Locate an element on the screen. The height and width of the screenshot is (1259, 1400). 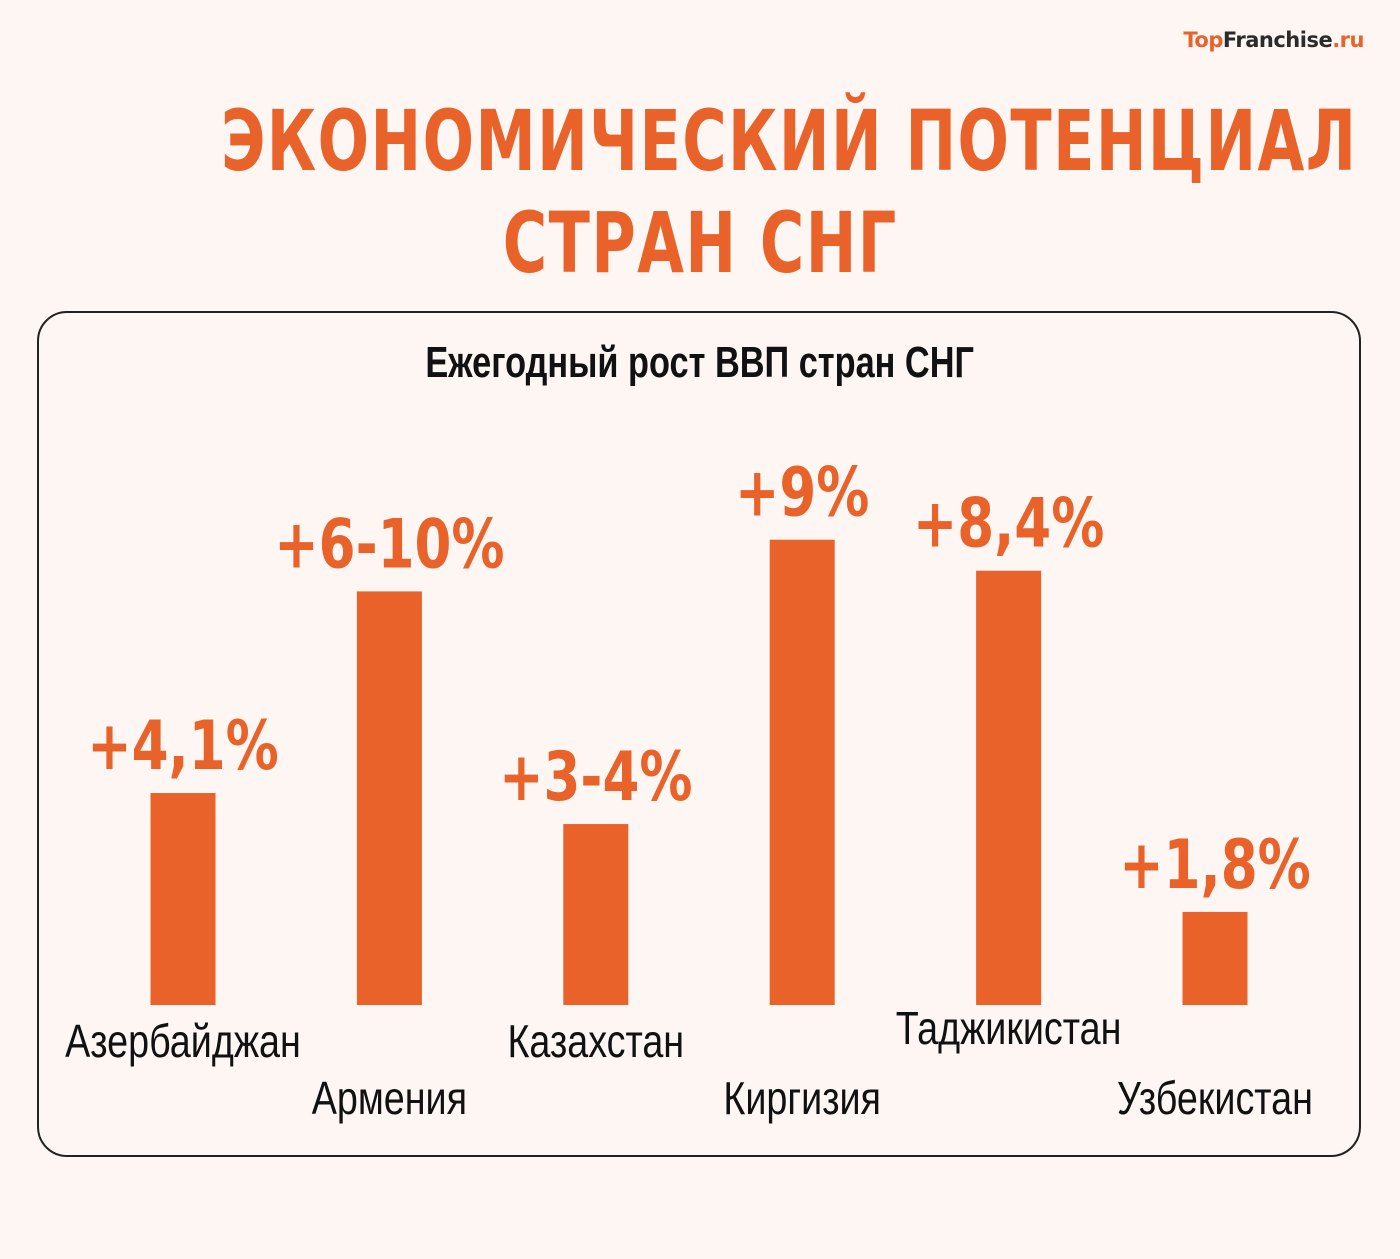
data-label-1: +6-10% is located at coordinates (389, 544).